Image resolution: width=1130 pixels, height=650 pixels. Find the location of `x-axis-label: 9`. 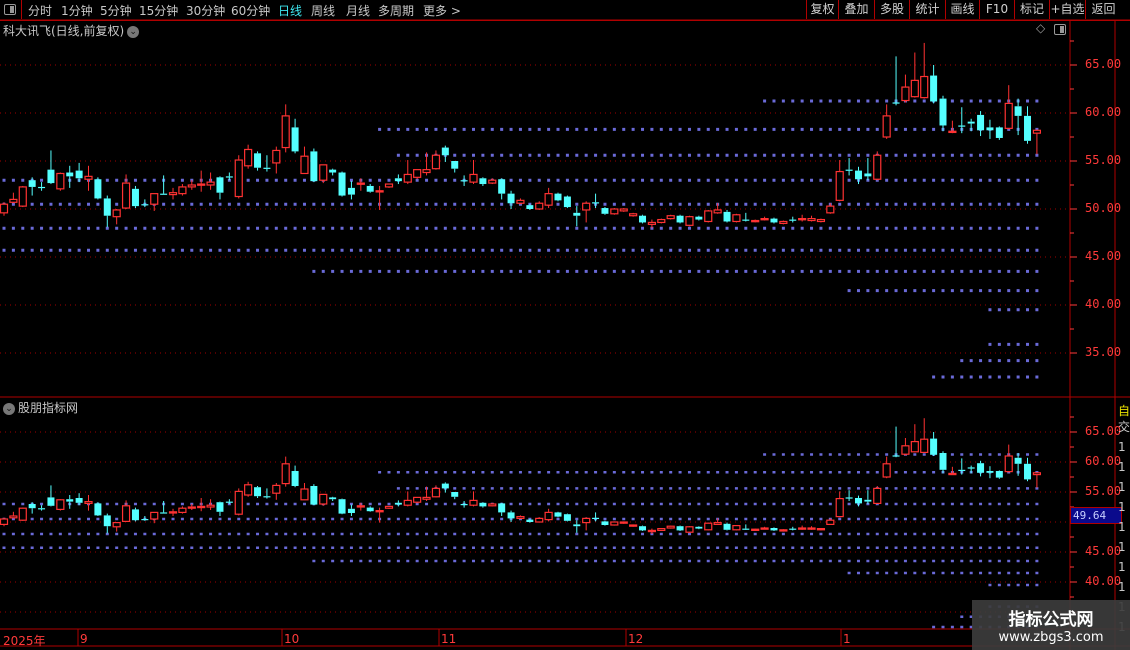

x-axis-label: 9 is located at coordinates (84, 639).